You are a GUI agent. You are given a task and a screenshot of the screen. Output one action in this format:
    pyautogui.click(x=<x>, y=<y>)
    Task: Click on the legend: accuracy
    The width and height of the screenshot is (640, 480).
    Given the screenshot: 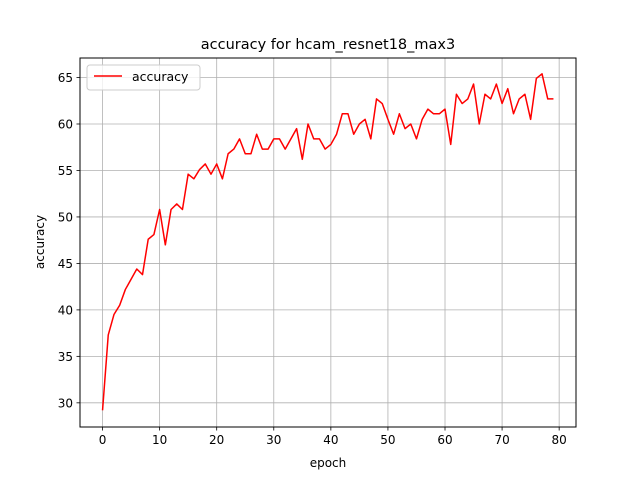 What is the action you would take?
    pyautogui.click(x=143, y=77)
    